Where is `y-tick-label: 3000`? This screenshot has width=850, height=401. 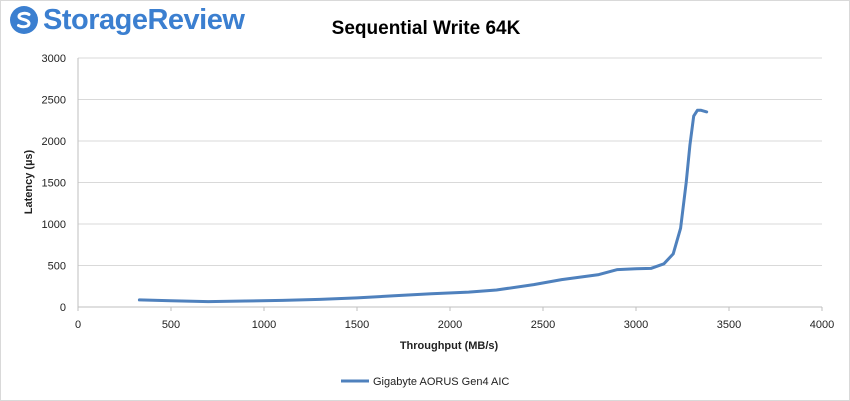 y-tick-label: 3000 is located at coordinates (54, 59).